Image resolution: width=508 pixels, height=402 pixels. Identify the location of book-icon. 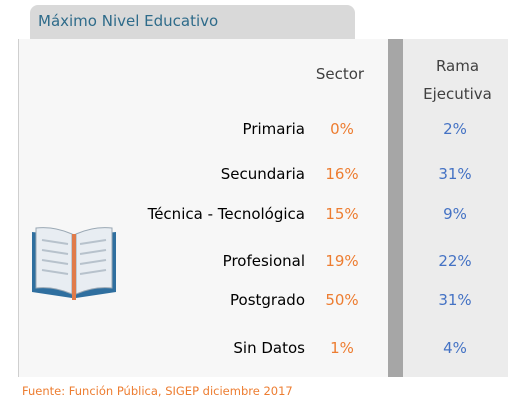
(74, 263).